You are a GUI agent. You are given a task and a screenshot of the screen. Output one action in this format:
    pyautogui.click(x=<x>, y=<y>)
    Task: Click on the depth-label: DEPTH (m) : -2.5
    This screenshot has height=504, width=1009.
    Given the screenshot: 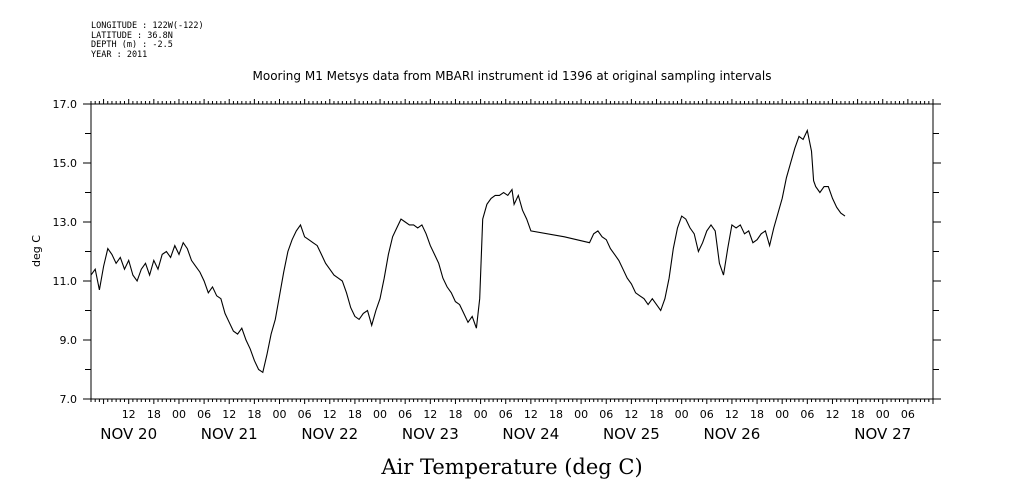 What is the action you would take?
    pyautogui.click(x=132, y=45)
    